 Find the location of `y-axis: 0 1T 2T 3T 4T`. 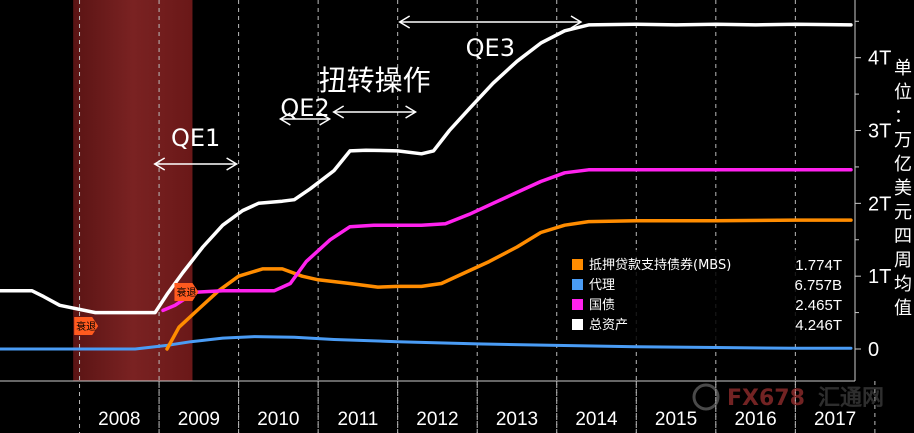

y-axis: 0 1T 2T 3T 4T is located at coordinates (873, 190).